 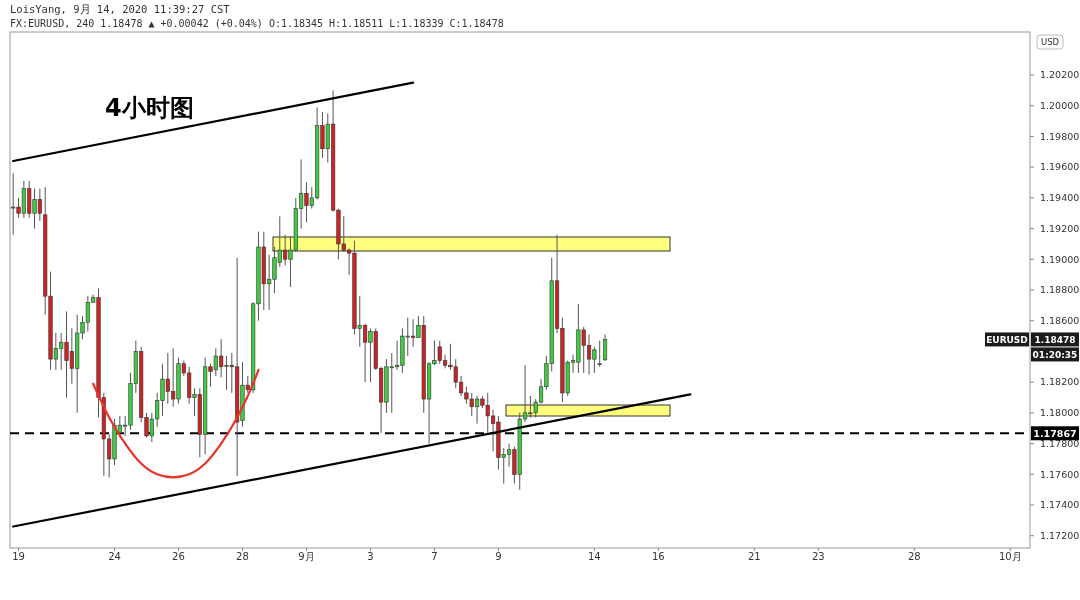 I want to click on text: 1.18478, so click(x=1055, y=339).